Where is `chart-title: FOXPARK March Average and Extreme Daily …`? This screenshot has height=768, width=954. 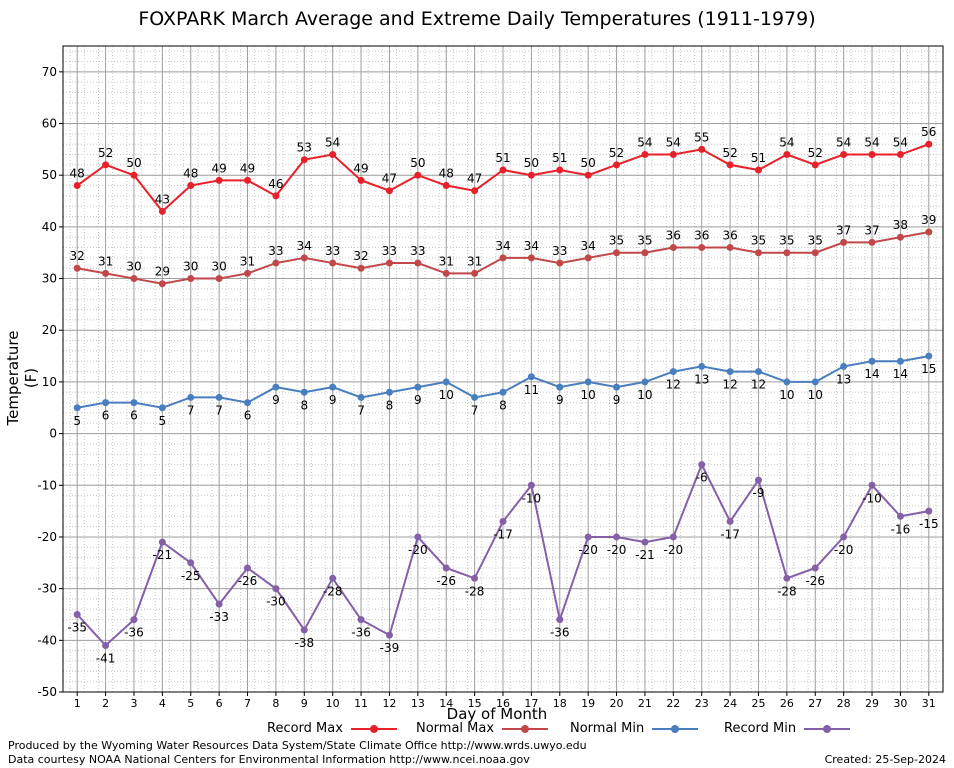
chart-title: FOXPARK March Average and Extreme Daily … is located at coordinates (477, 19).